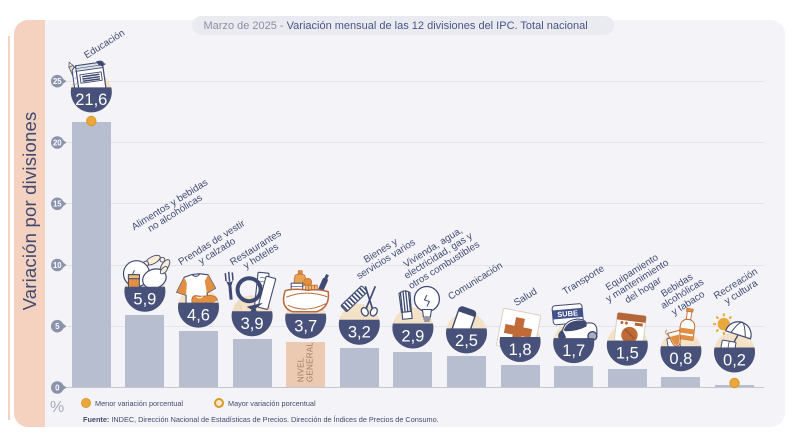 This screenshot has height=435, width=798. Describe the element at coordinates (57, 387) in the screenshot. I see `svg-text: 0` at that location.